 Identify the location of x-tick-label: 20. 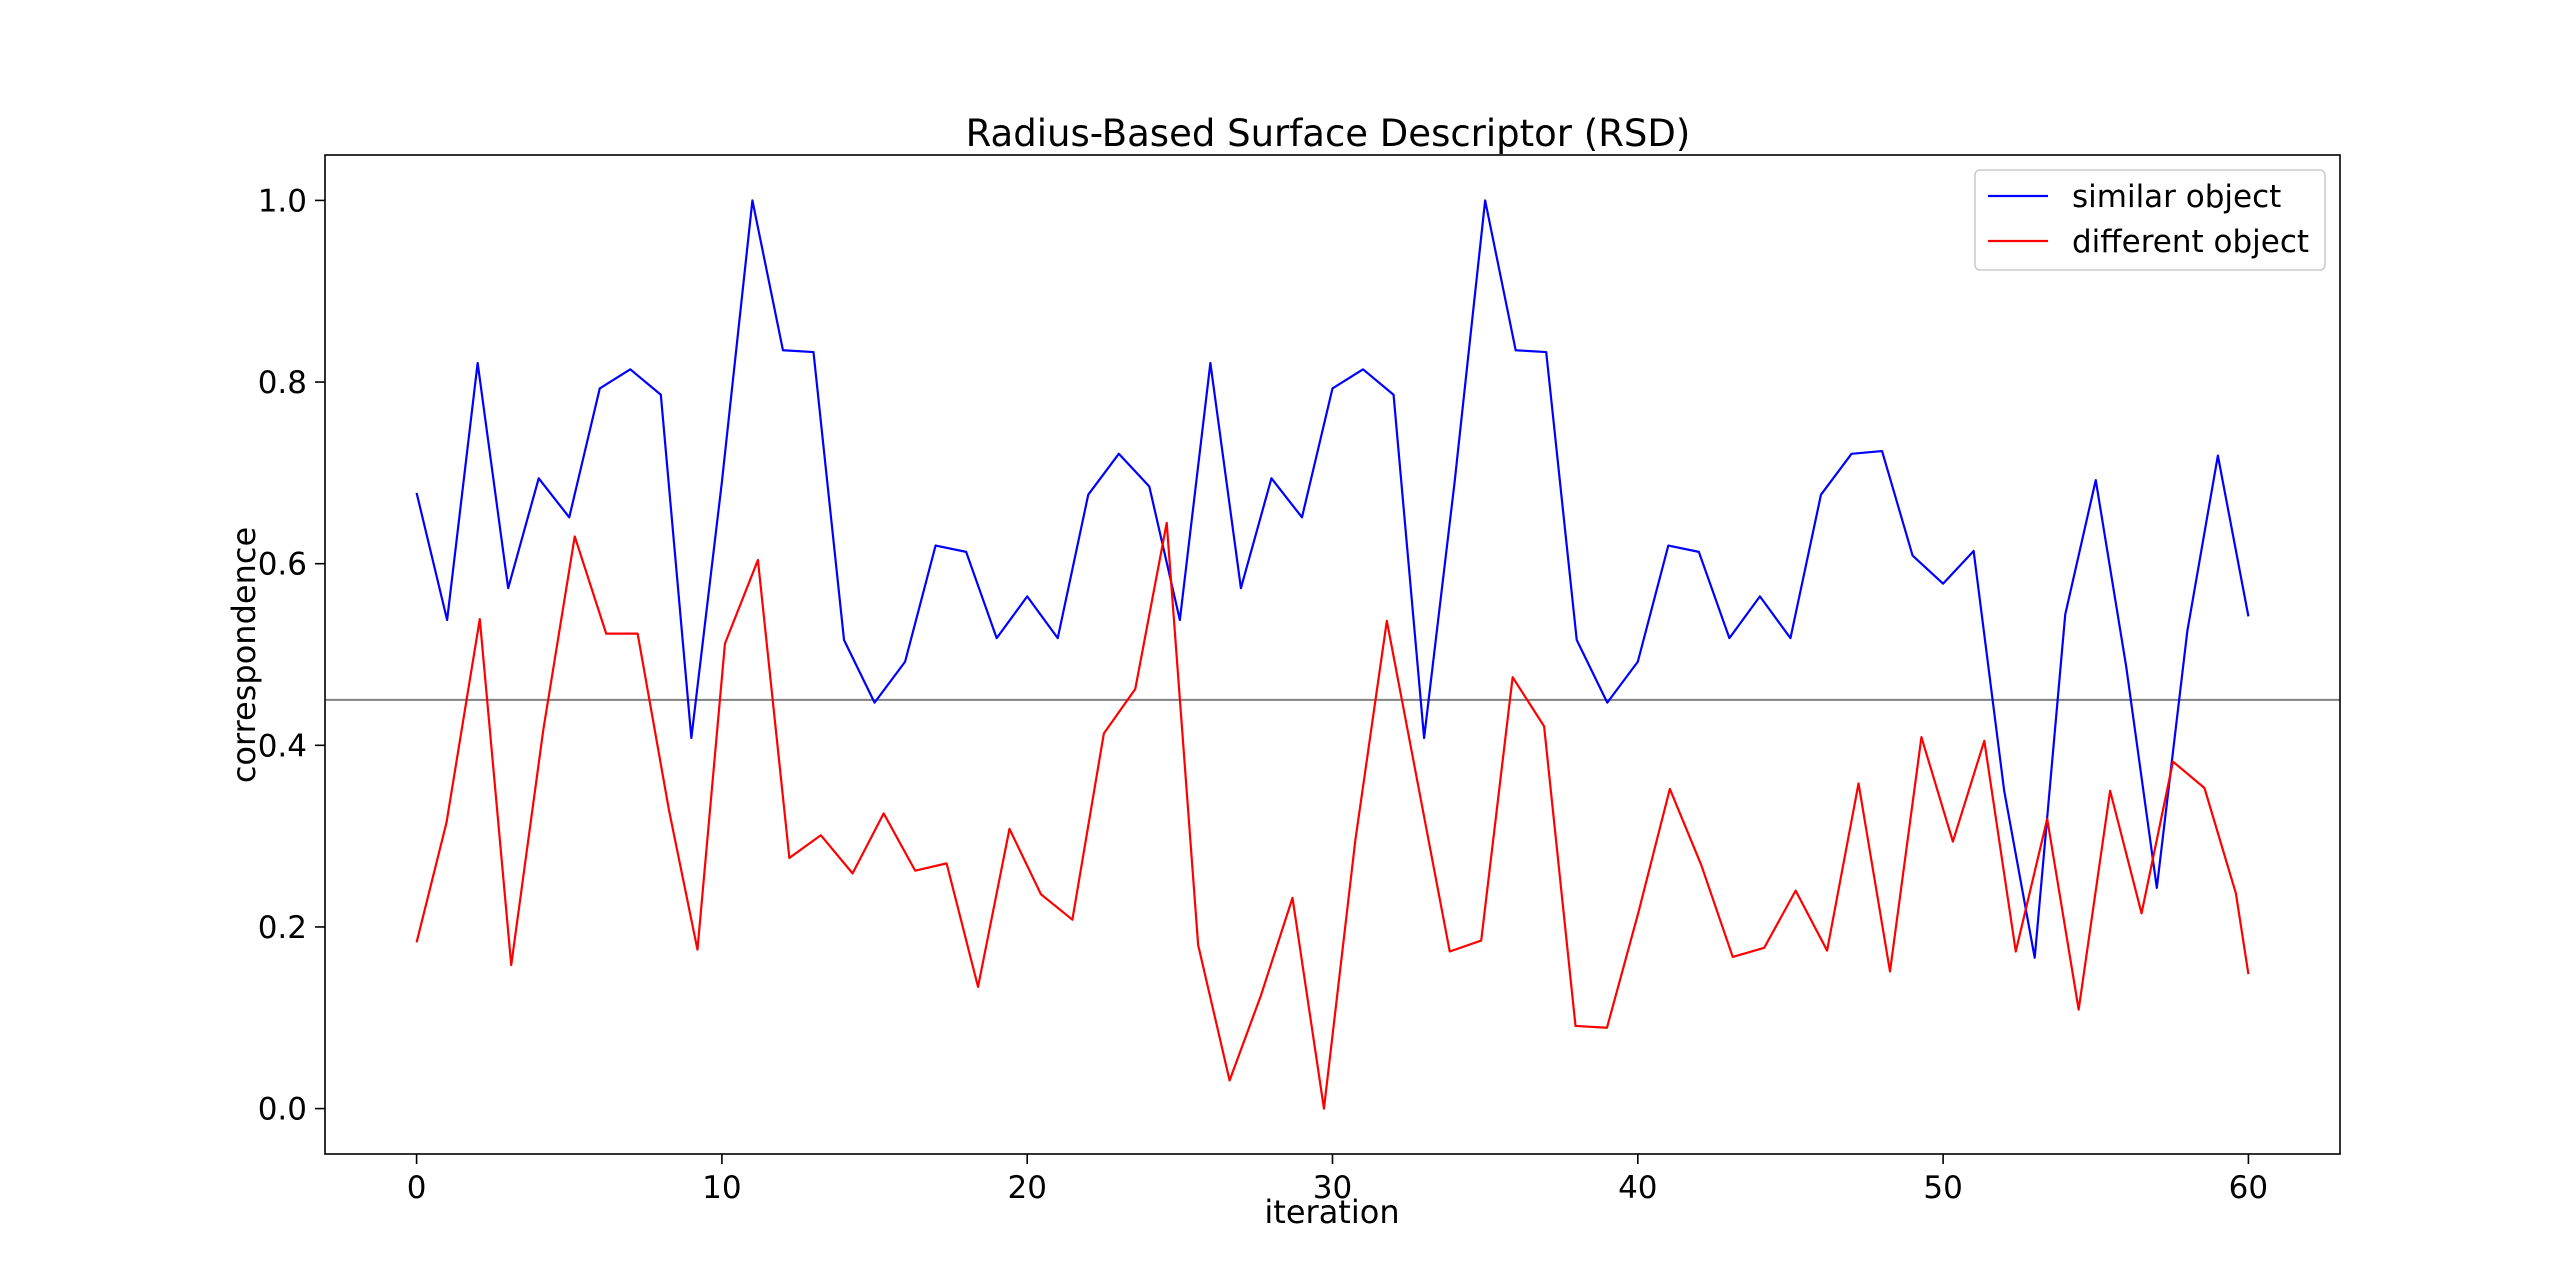
(1026, 1188).